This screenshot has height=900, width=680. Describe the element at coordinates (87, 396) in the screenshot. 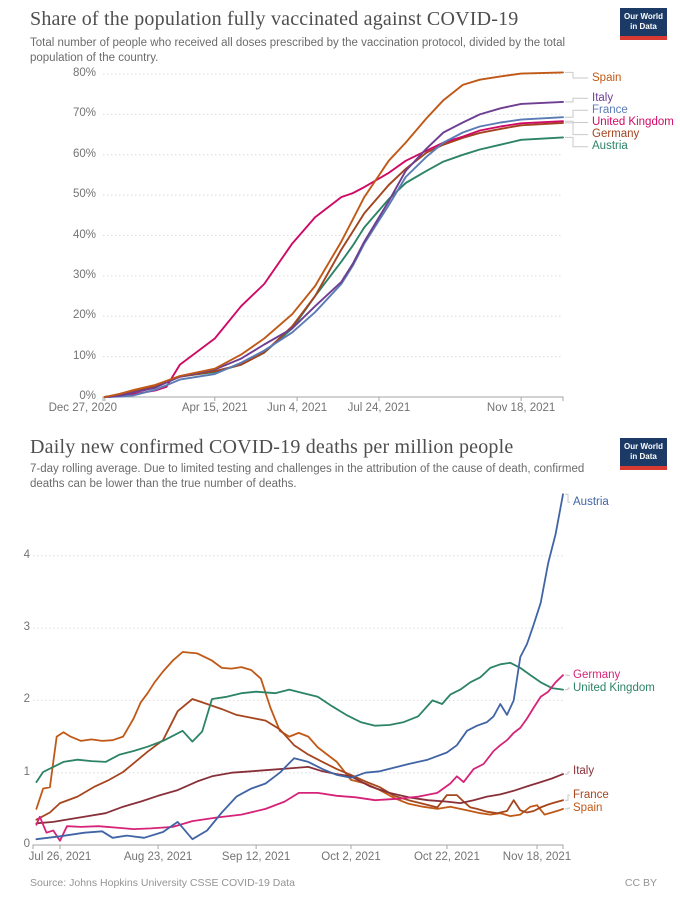

I see `y-tick-label: 0%` at that location.